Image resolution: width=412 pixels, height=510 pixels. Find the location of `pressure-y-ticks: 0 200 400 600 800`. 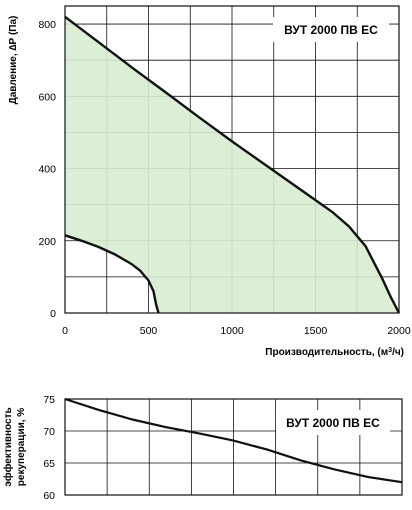

pressure-y-ticks: 0 200 400 600 800 is located at coordinates (47, 169).